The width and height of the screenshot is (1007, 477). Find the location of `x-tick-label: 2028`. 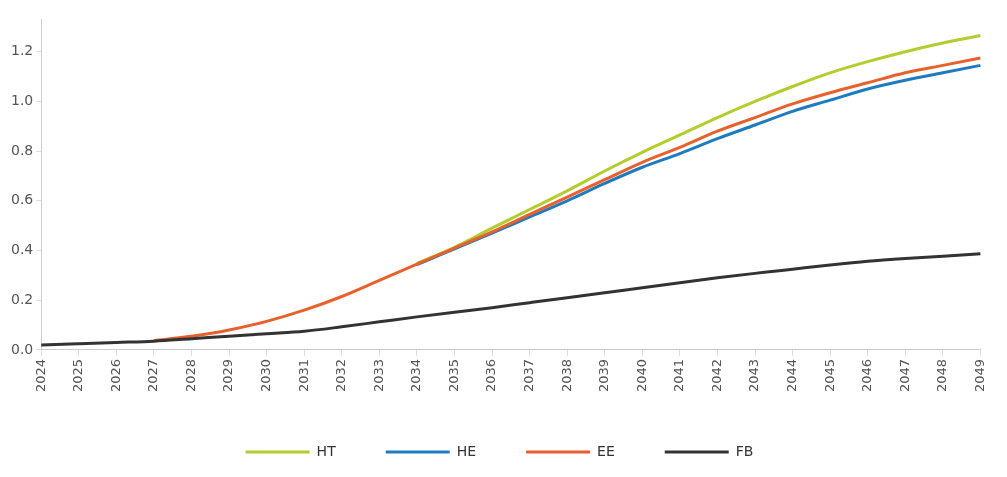

x-tick-label: 2028 is located at coordinates (190, 375).